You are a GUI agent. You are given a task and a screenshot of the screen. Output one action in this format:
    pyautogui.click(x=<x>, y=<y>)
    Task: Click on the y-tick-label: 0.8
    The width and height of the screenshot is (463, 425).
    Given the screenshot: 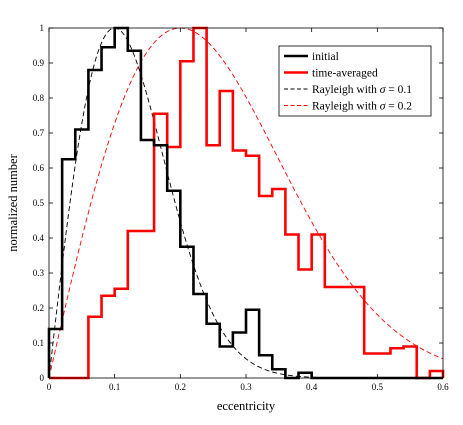 What is the action you would take?
    pyautogui.click(x=39, y=98)
    